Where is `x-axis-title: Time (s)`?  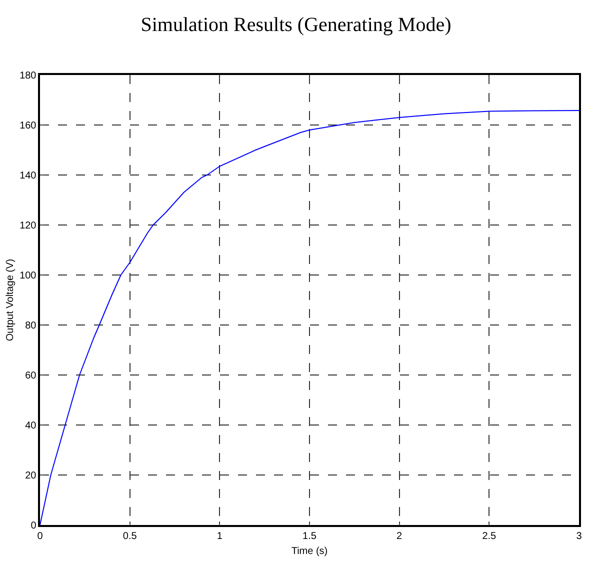
x-axis-title: Time (s) is located at coordinates (309, 551).